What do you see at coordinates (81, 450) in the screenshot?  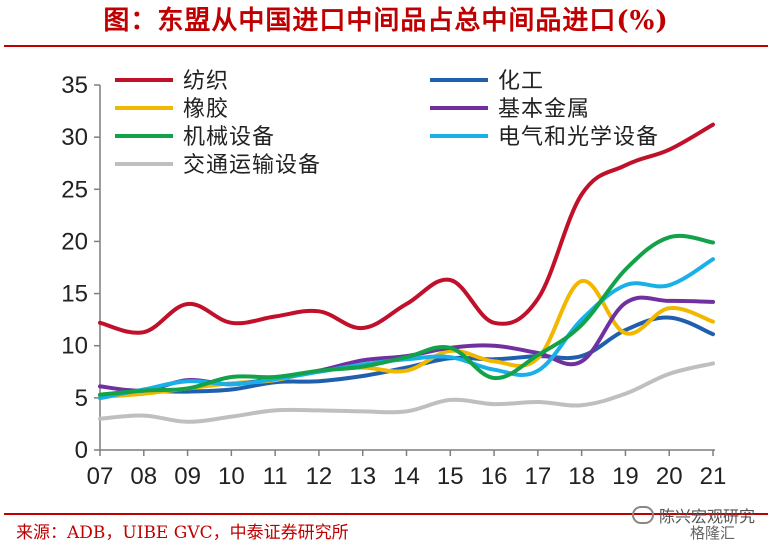 I see `y-tick-label: 0` at bounding box center [81, 450].